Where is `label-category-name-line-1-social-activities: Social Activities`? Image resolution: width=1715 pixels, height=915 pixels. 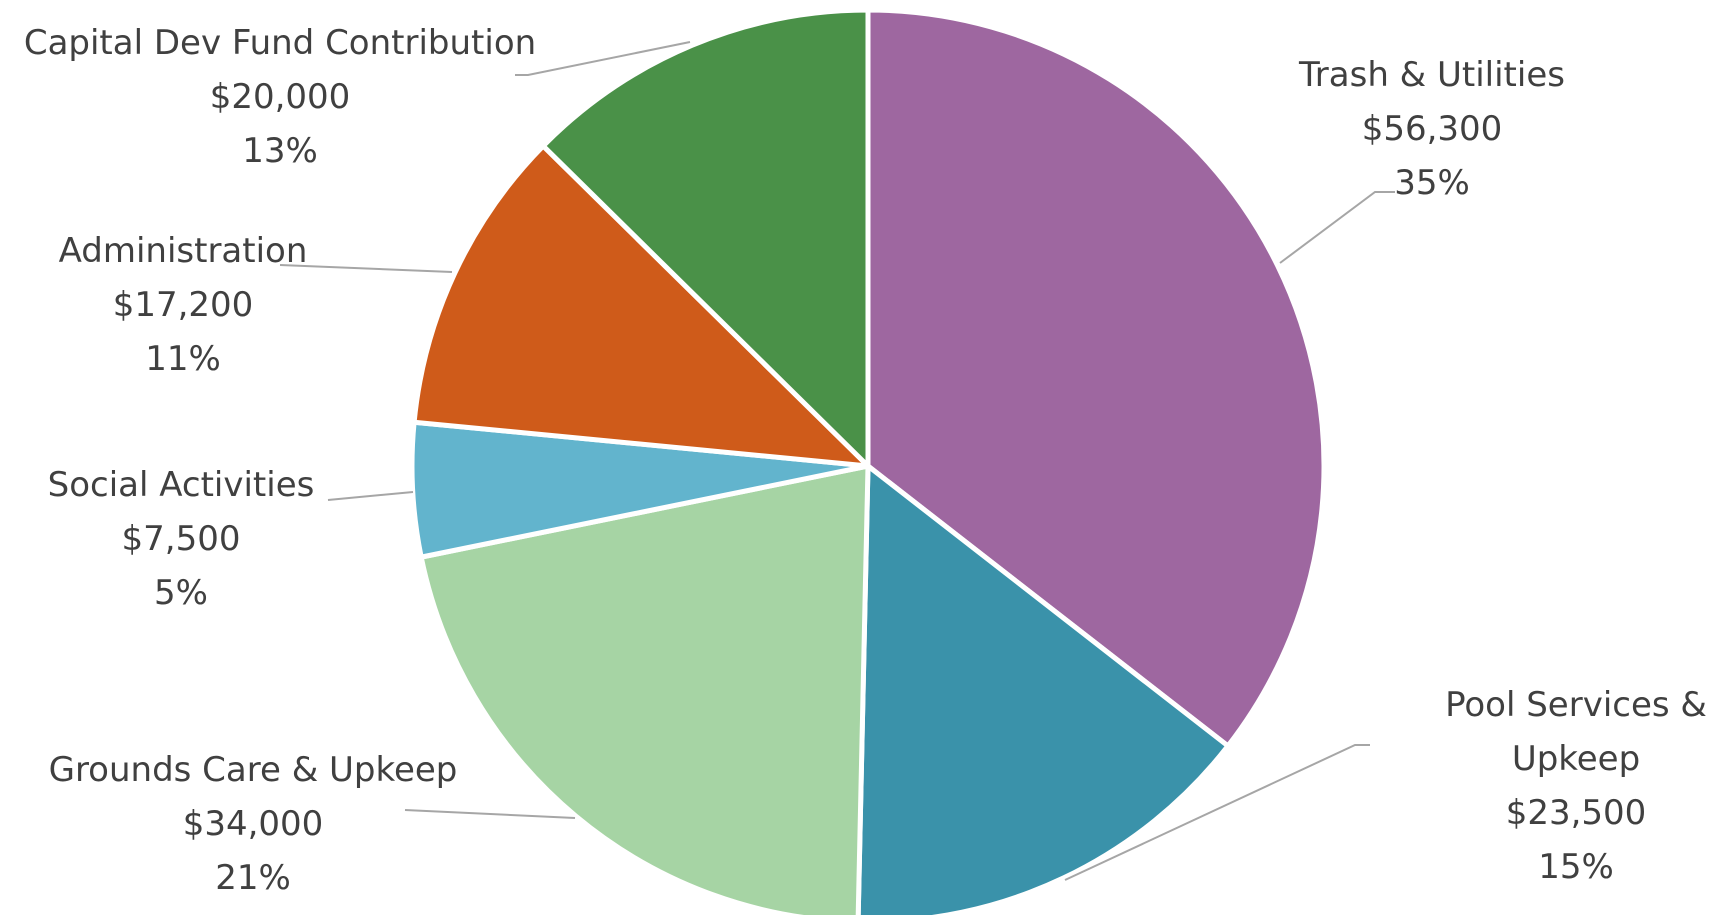
label-category-name-line-1-social-activities: Social Activities is located at coordinates (181, 485).